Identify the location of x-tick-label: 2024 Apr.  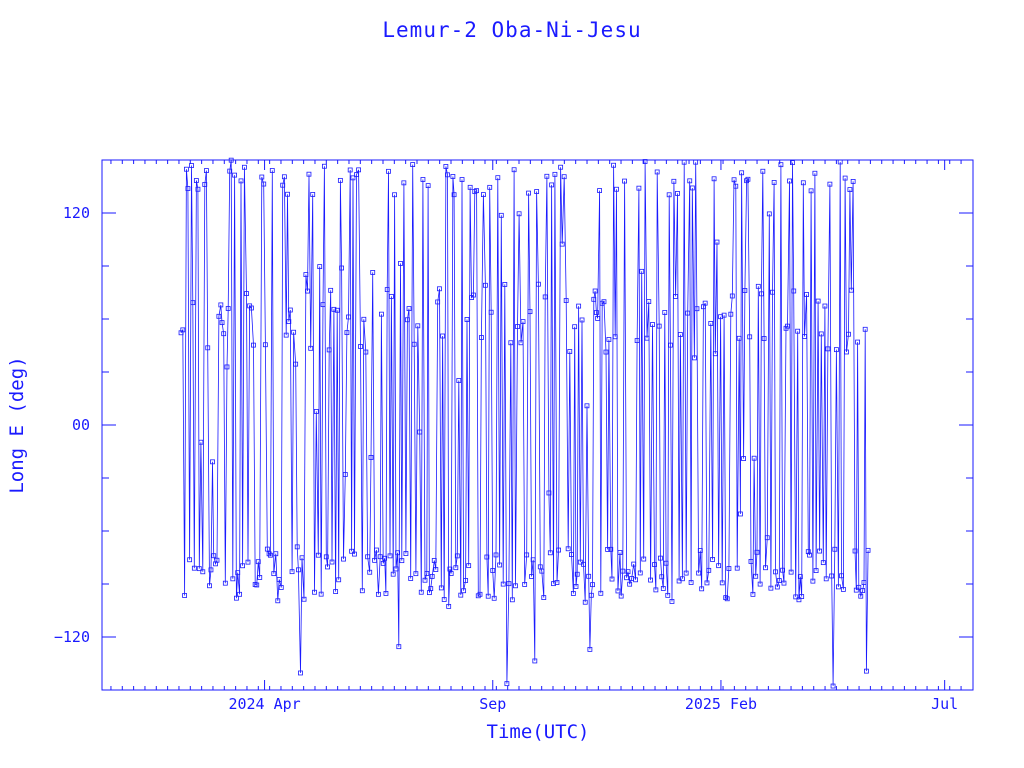
(264, 704).